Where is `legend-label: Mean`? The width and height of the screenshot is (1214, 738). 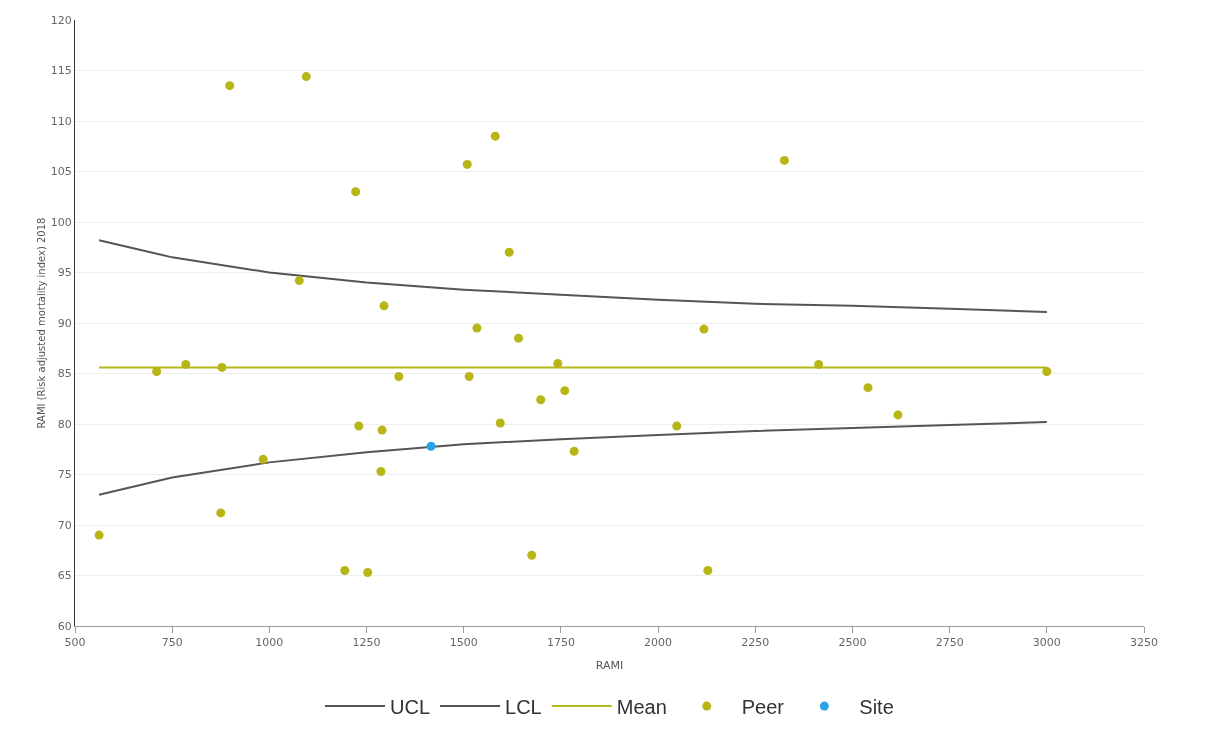
legend-label: Mean is located at coordinates (641, 706).